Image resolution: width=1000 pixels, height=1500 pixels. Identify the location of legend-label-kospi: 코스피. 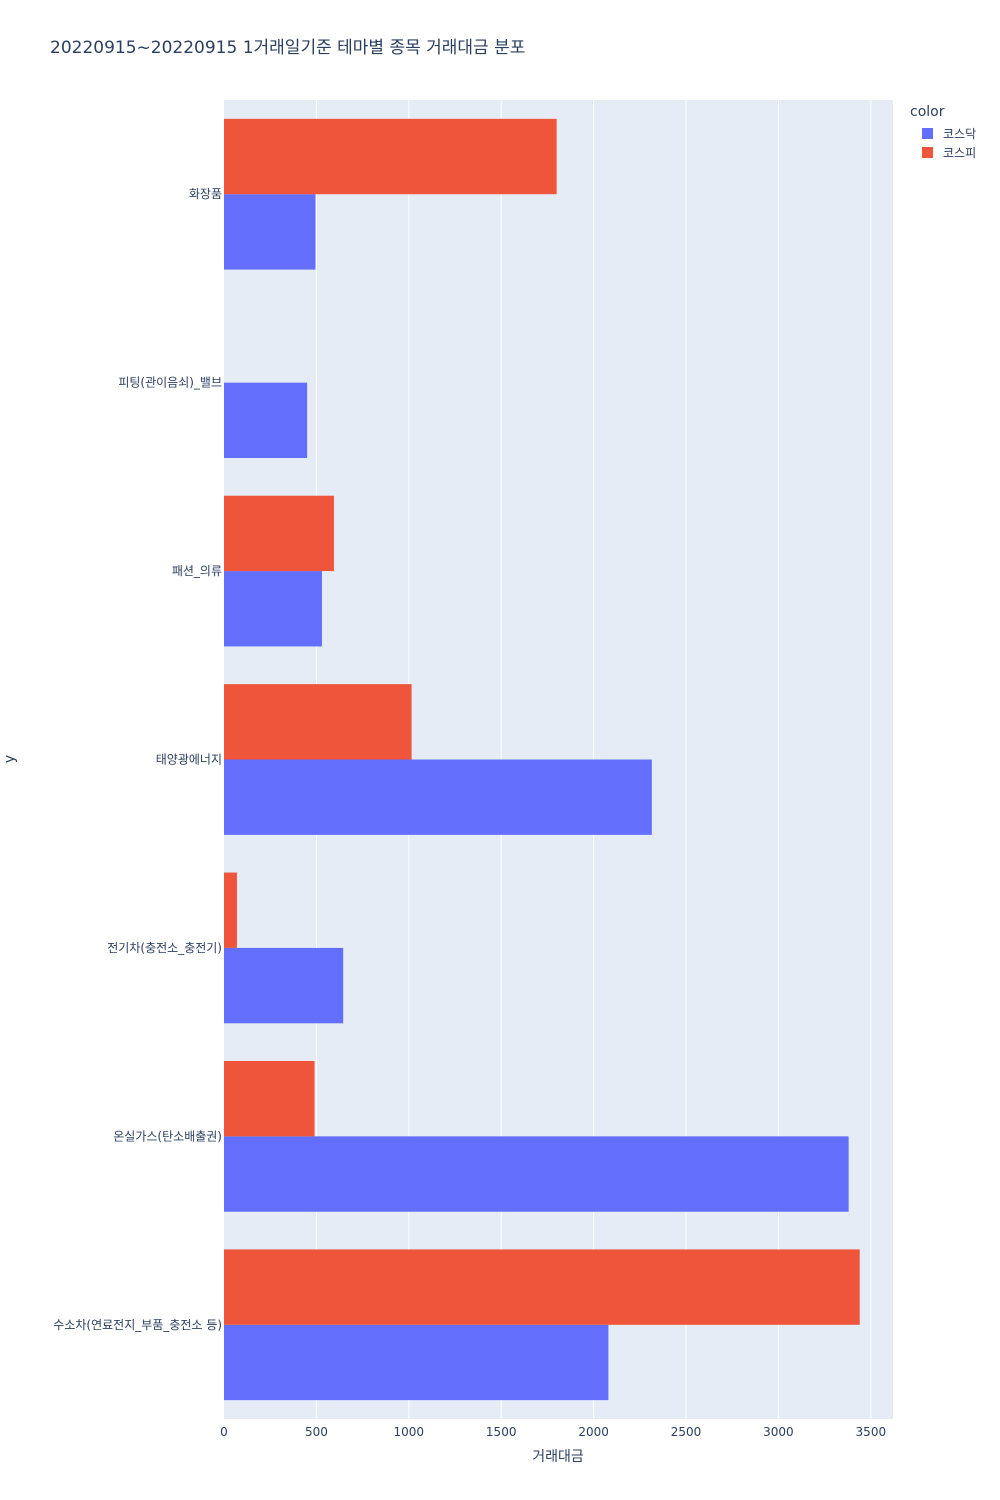
(960, 153).